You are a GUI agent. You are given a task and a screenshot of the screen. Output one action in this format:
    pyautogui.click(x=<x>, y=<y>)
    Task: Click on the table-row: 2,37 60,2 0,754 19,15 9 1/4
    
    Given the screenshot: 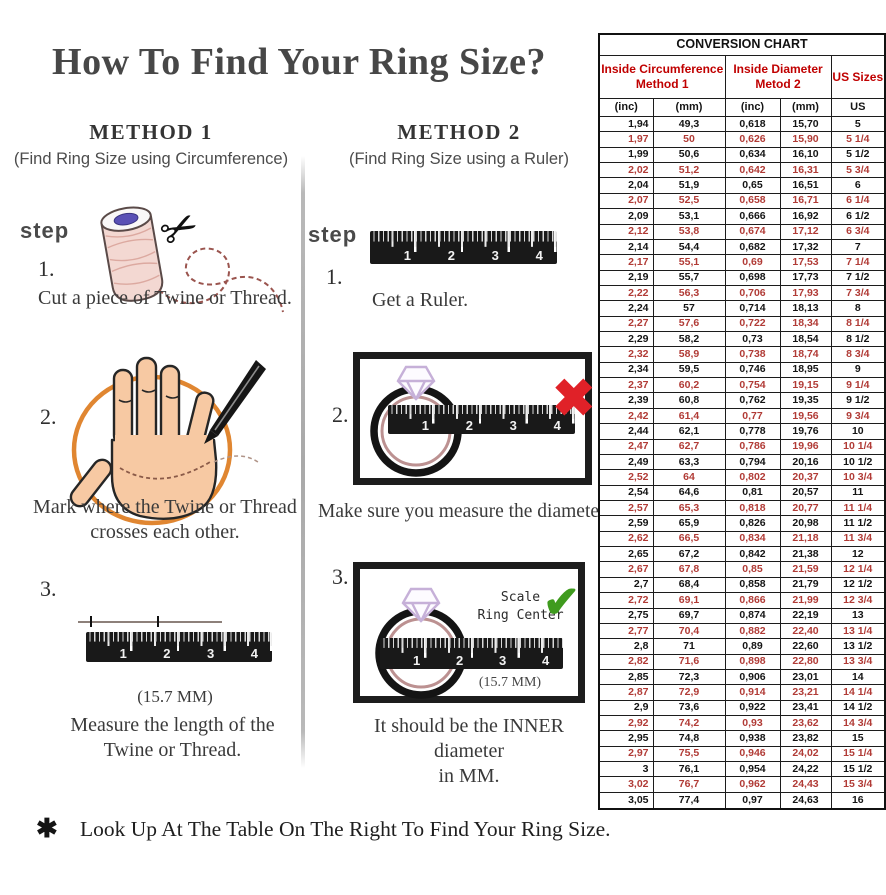 What is the action you would take?
    pyautogui.click(x=742, y=385)
    